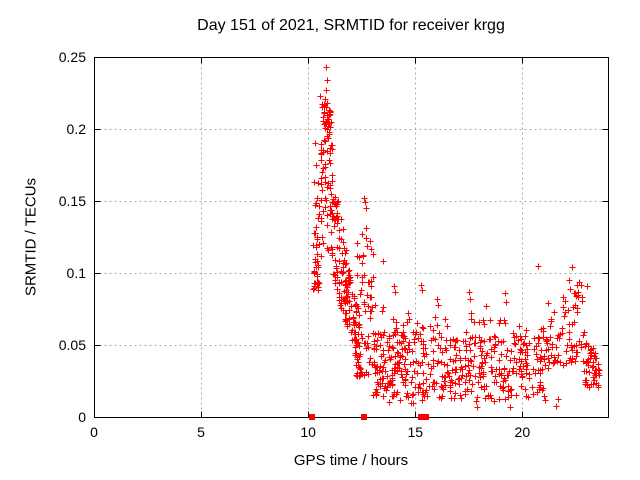 The image size is (640, 480). What do you see at coordinates (76, 273) in the screenshot?
I see `y-tick-label: 0.1` at bounding box center [76, 273].